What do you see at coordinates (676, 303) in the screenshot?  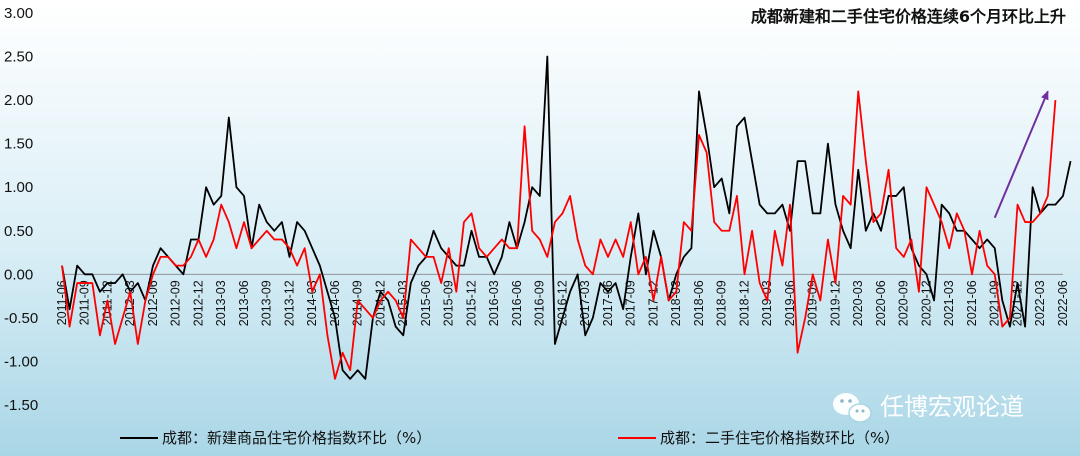 I see `x-tick-label: 2018-03` at bounding box center [676, 303].